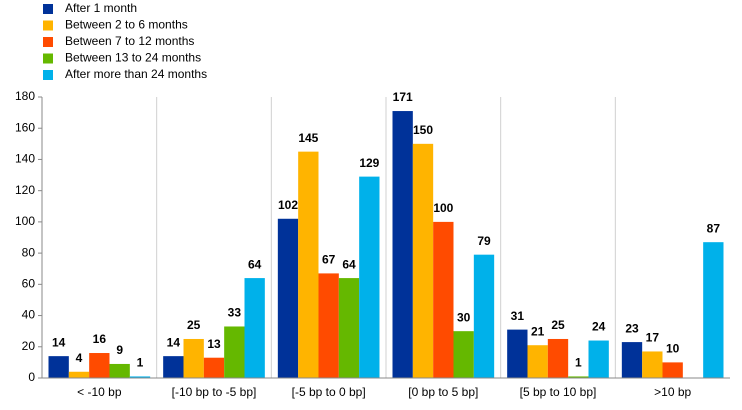 This screenshot has height=410, width=742. Describe the element at coordinates (632, 328) in the screenshot. I see `value-label: 23` at that location.